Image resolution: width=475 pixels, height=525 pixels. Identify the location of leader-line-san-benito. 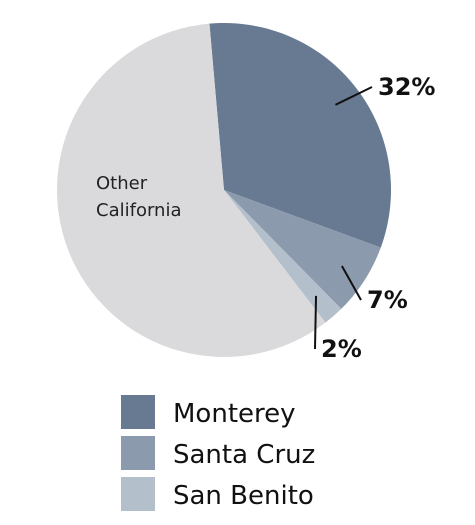
(316, 322).